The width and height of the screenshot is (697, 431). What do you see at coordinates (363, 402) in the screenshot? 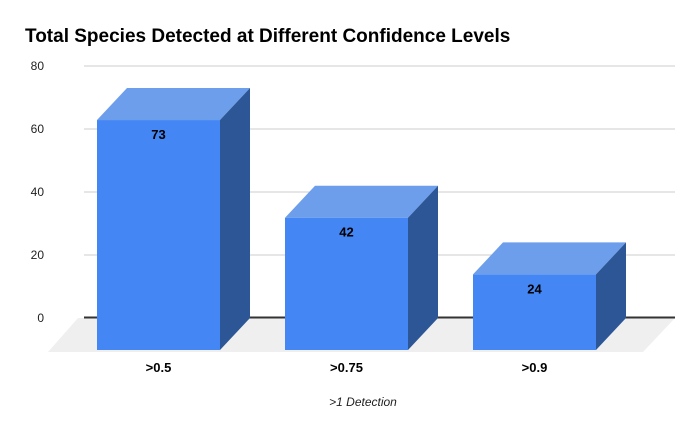
I see `x-axis-title: >1 Detection` at bounding box center [363, 402].